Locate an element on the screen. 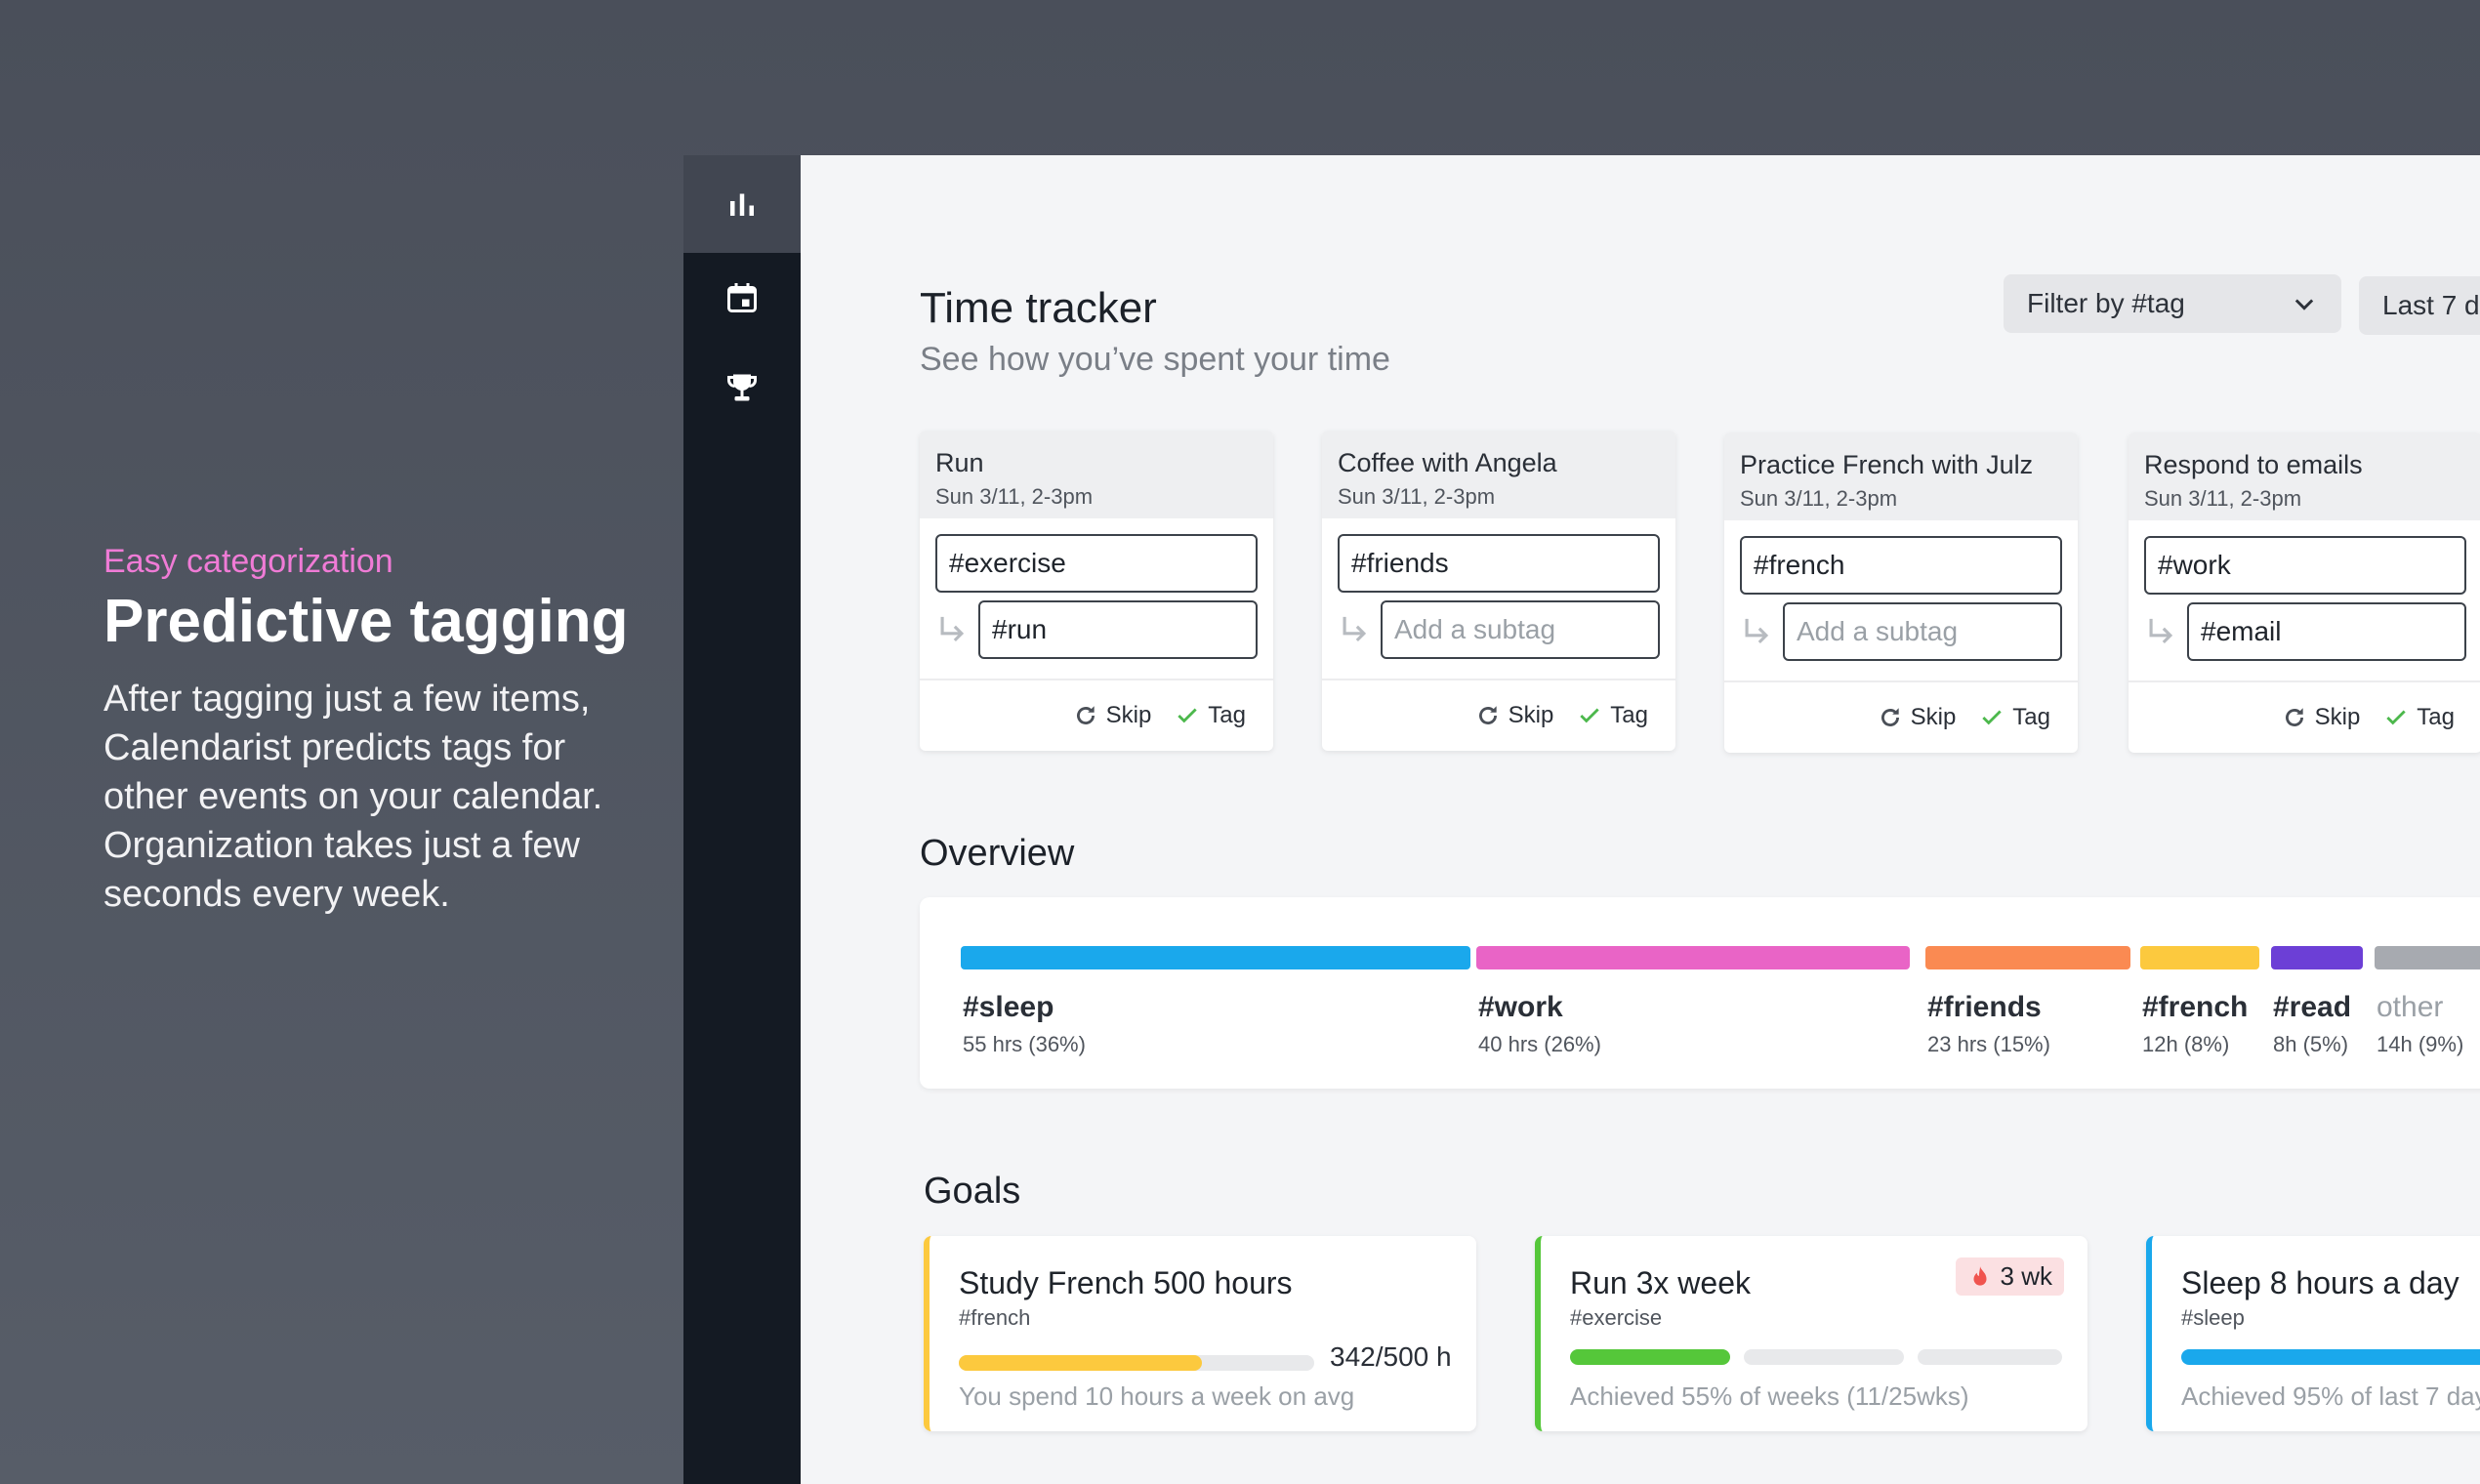 The width and height of the screenshot is (2480, 1484). segment-value: 23 hrs (15%) is located at coordinates (1988, 1044).